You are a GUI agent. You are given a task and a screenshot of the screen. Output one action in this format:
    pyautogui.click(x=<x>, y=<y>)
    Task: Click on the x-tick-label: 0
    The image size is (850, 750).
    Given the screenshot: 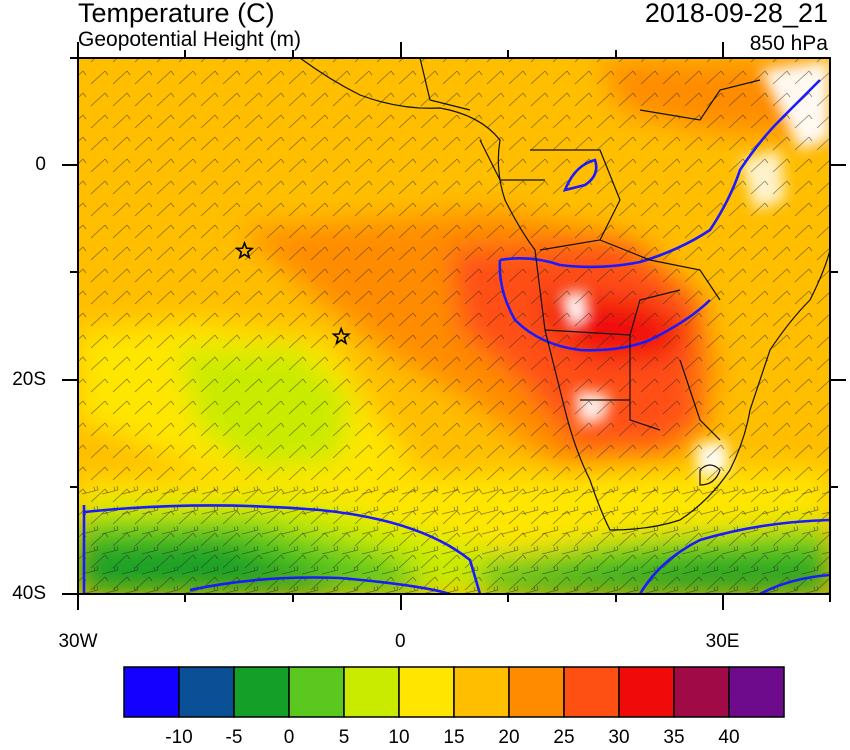 What is the action you would take?
    pyautogui.click(x=400, y=641)
    